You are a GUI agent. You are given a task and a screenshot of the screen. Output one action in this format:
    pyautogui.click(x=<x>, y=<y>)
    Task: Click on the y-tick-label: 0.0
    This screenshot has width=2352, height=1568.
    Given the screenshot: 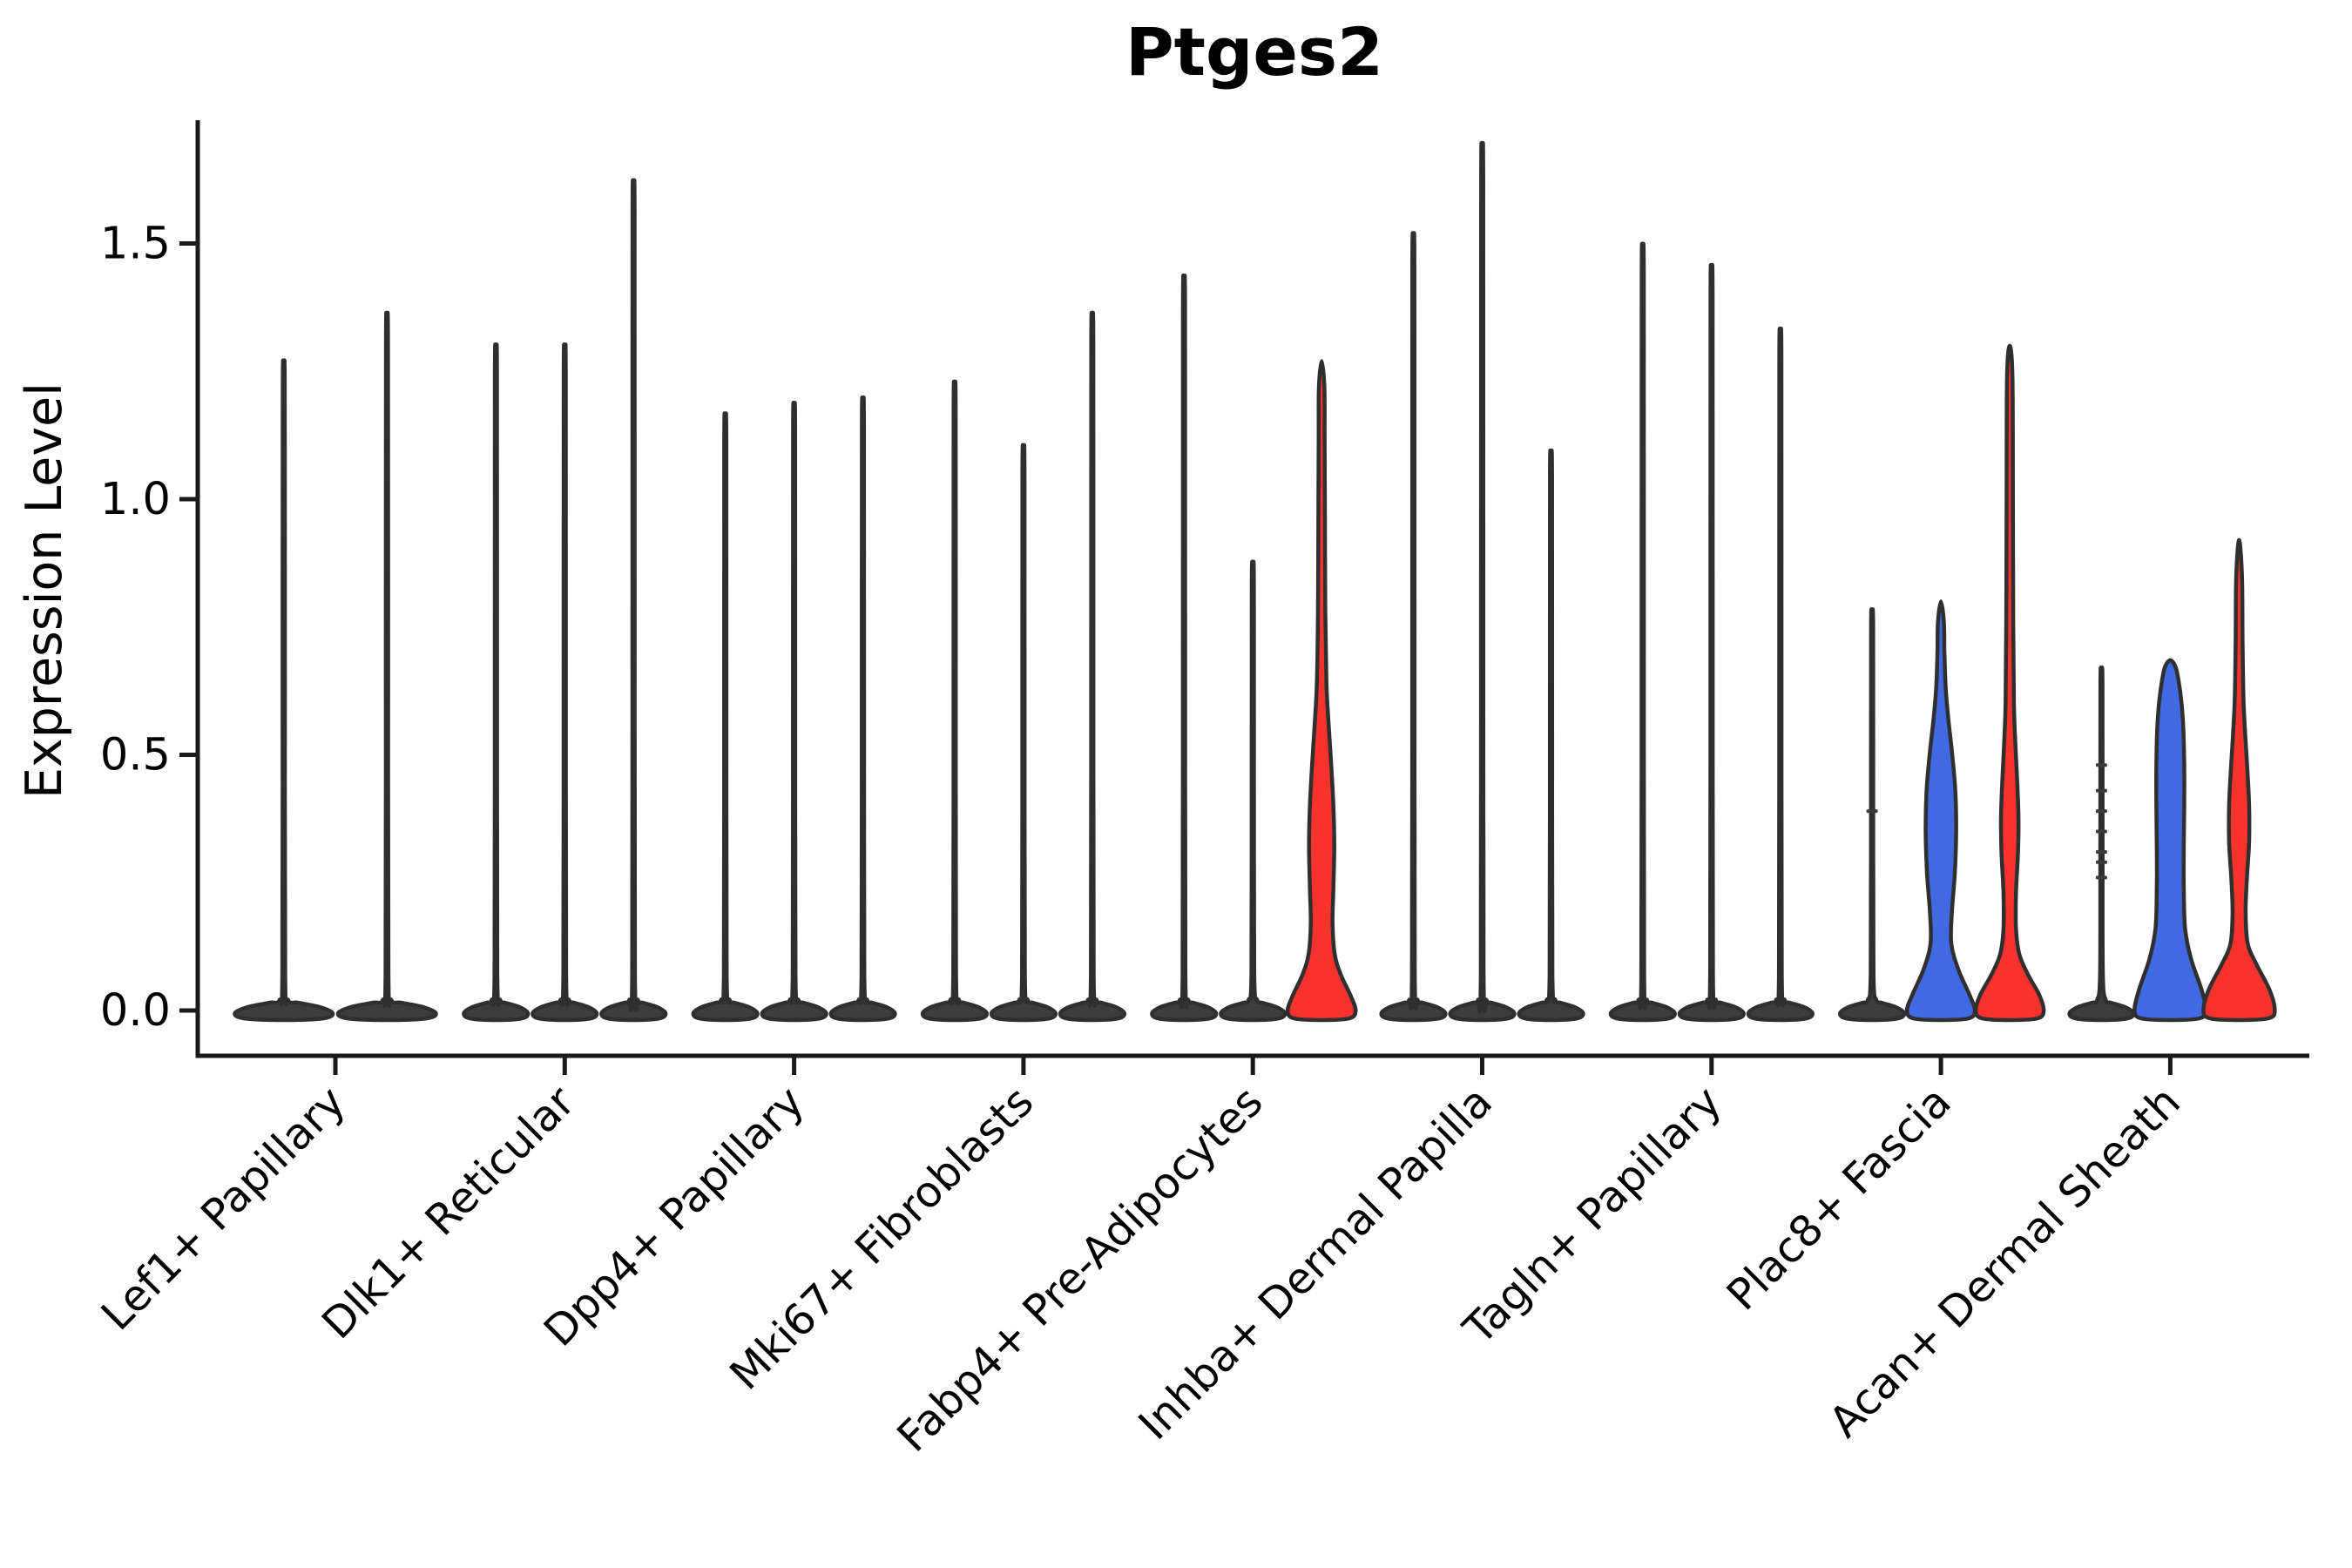 What is the action you would take?
    pyautogui.click(x=135, y=1011)
    